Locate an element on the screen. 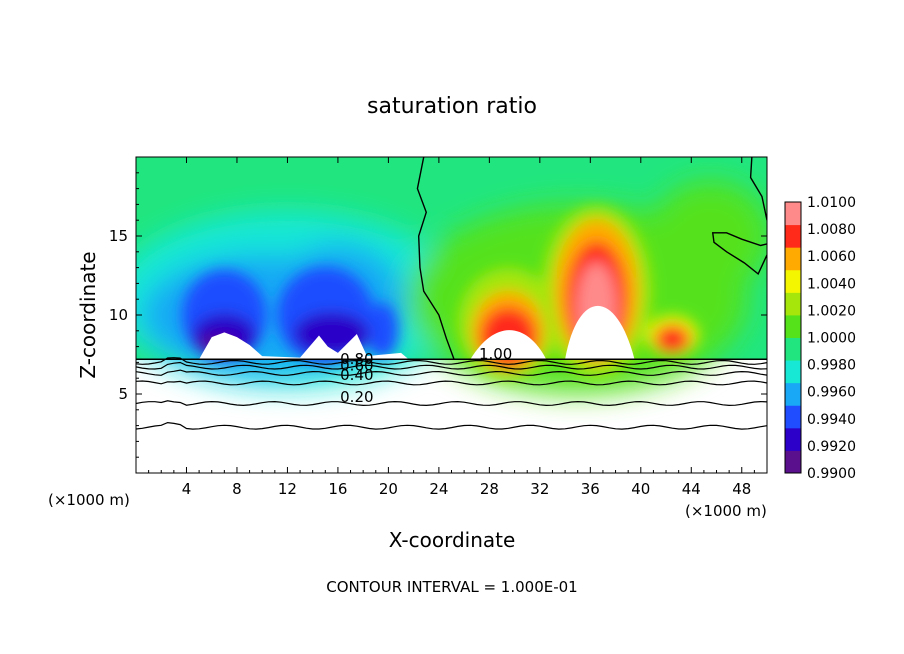 This screenshot has height=654, width=904. colorbar-label: 1.0080 is located at coordinates (831, 230).